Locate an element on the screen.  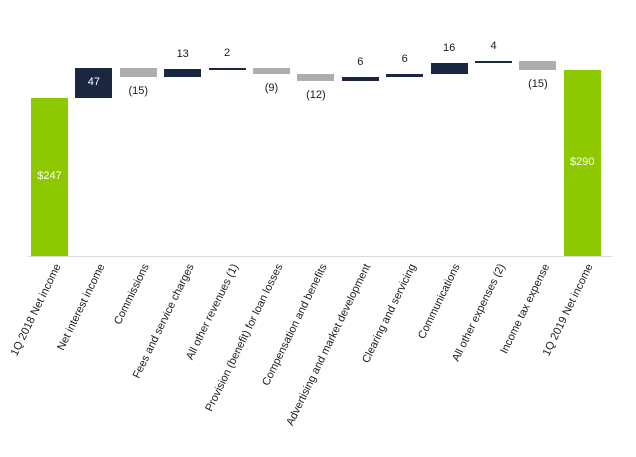
x-axis-category-label: Net interest income is located at coordinates (81, 307).